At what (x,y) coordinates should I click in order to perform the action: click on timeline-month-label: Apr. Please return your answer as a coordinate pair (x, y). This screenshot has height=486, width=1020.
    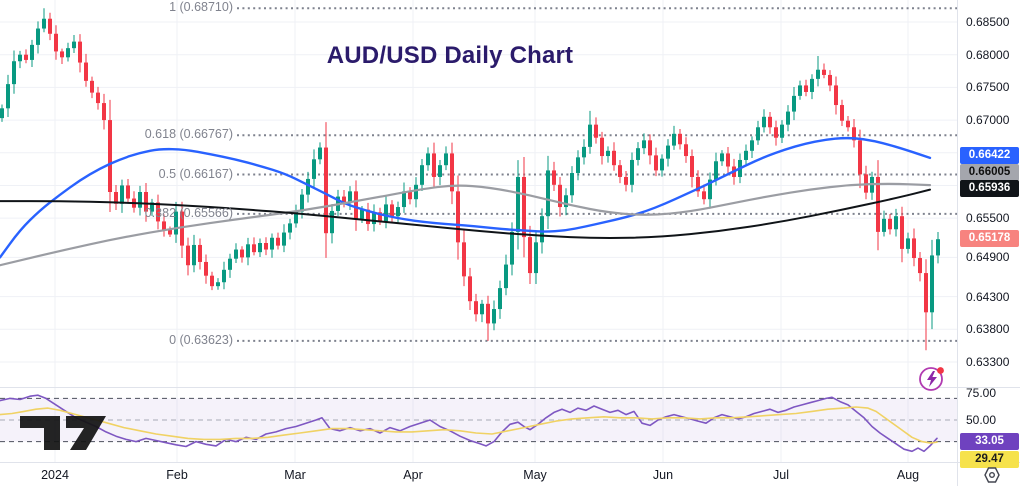
    Looking at the image, I should click on (413, 475).